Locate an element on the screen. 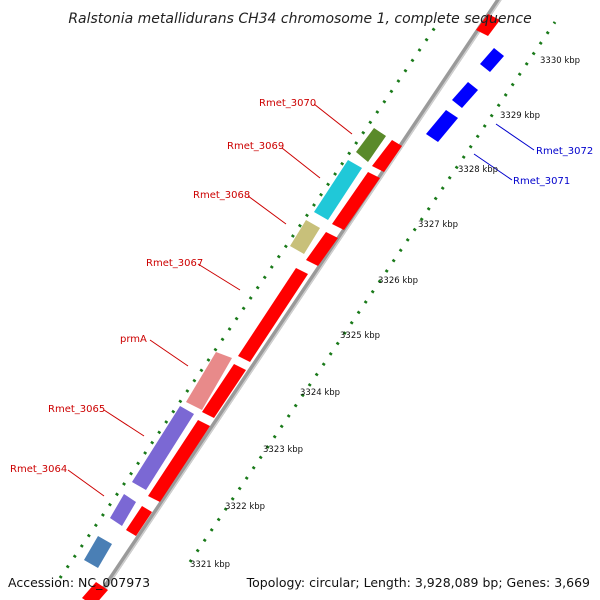 The image size is (600, 600). gene-label: Rmet_3065 is located at coordinates (76, 409).